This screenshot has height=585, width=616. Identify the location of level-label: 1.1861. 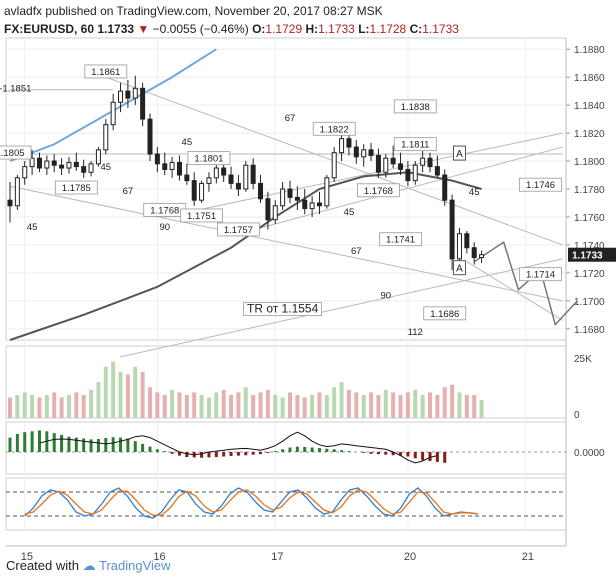
(105, 72).